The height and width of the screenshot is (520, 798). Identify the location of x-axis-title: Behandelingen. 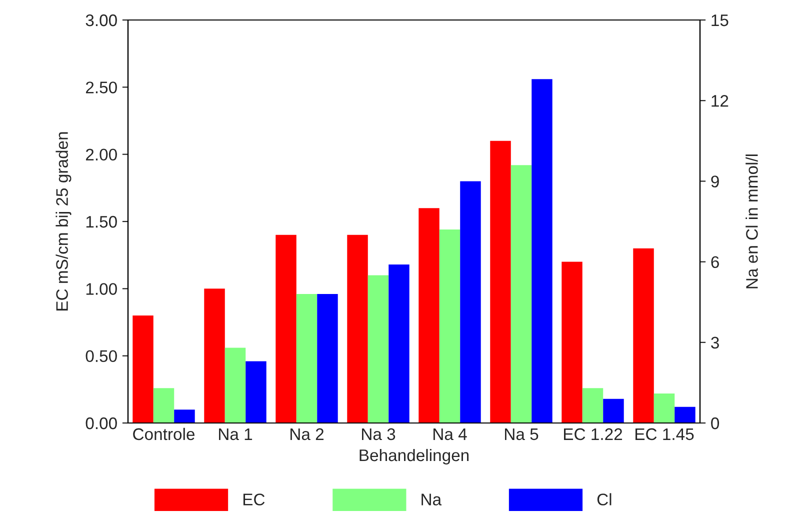
(414, 456).